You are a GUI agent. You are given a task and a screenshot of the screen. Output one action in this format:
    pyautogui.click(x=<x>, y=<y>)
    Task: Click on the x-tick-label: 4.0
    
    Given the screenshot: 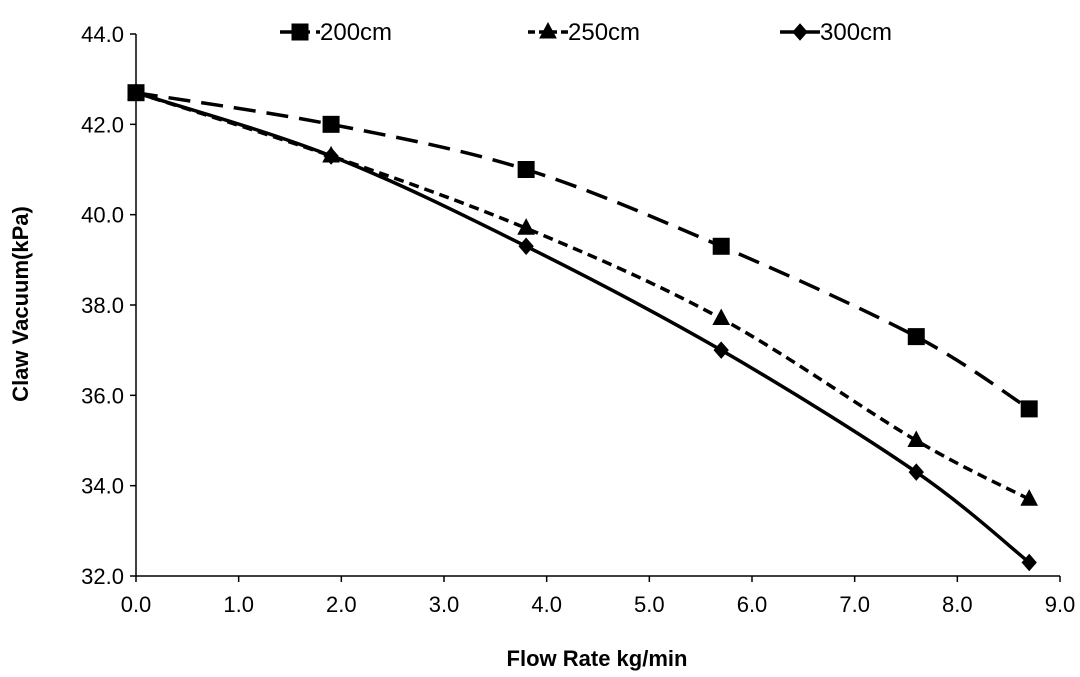 What is the action you would take?
    pyautogui.click(x=546, y=604)
    